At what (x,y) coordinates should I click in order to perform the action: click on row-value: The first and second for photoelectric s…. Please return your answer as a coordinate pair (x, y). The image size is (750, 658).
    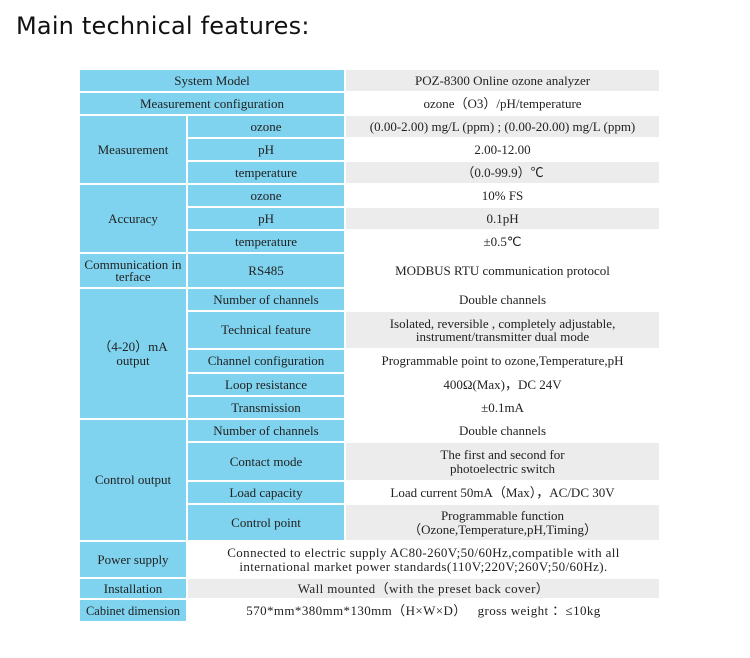
    Looking at the image, I should click on (503, 461).